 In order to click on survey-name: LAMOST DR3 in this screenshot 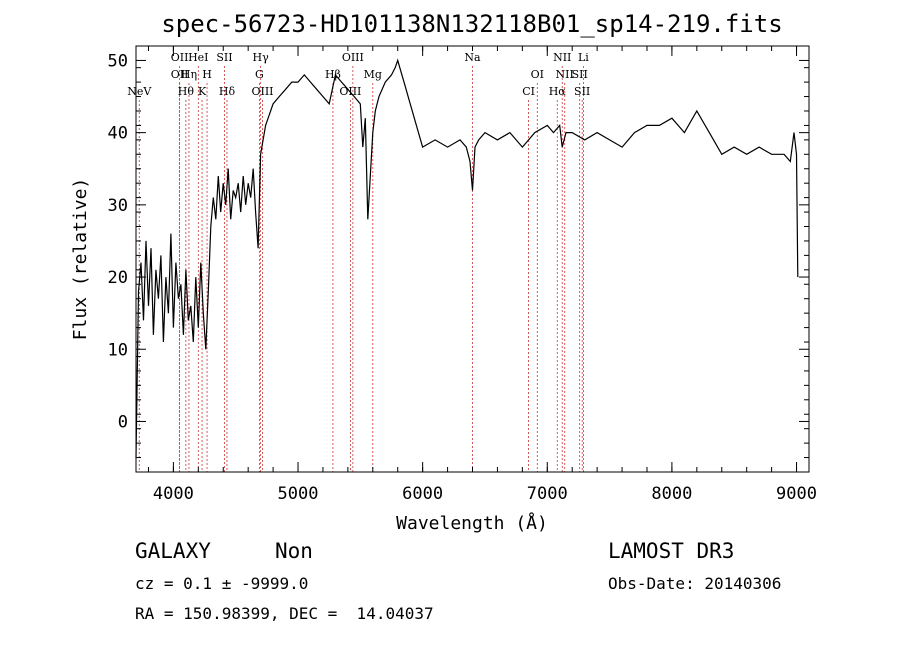, I will do `click(671, 551)`.